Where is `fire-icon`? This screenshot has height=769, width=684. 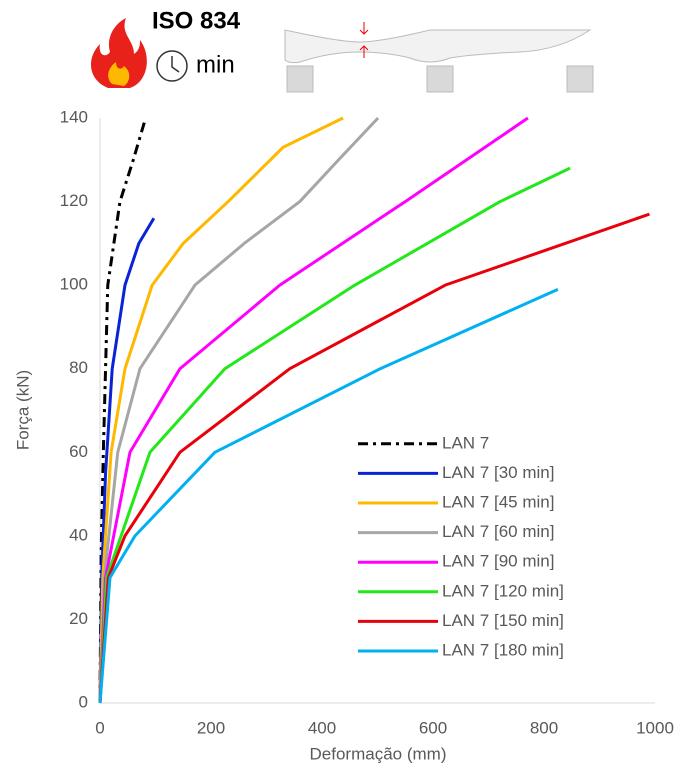
fire-icon is located at coordinates (118, 53).